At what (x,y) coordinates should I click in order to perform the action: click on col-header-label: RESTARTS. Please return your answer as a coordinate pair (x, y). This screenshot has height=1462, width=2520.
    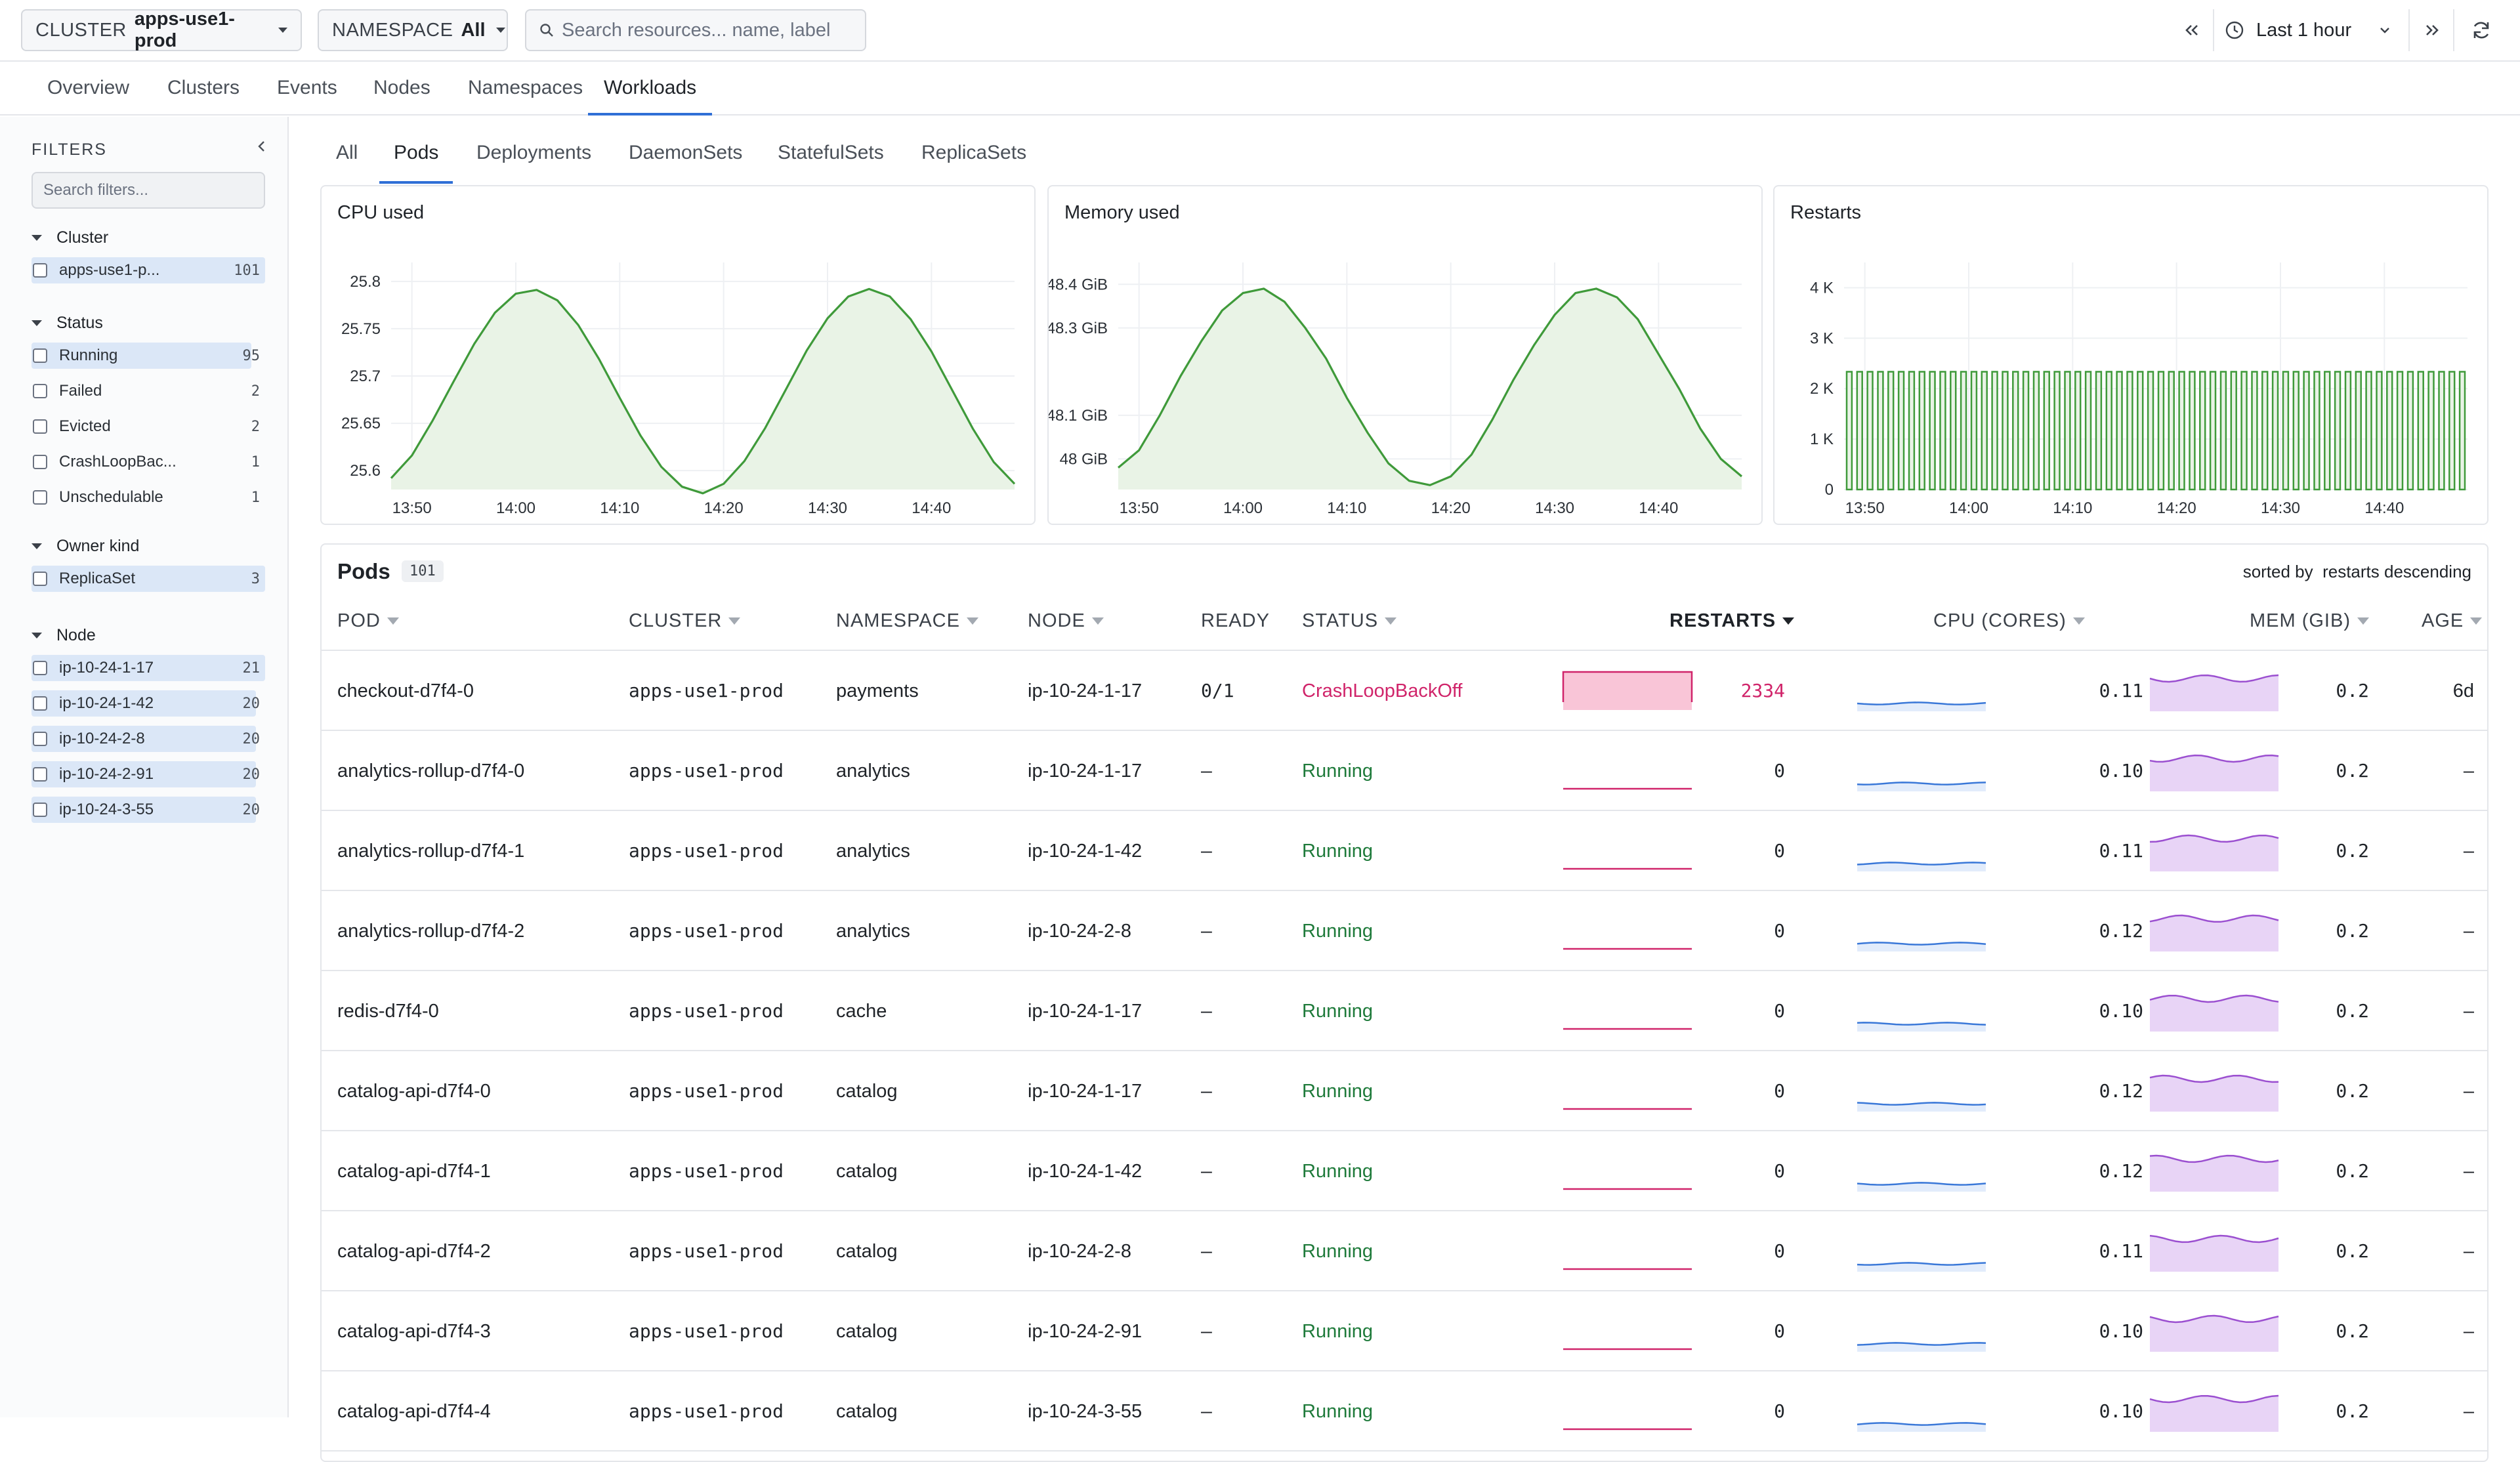
    Looking at the image, I should click on (1723, 621).